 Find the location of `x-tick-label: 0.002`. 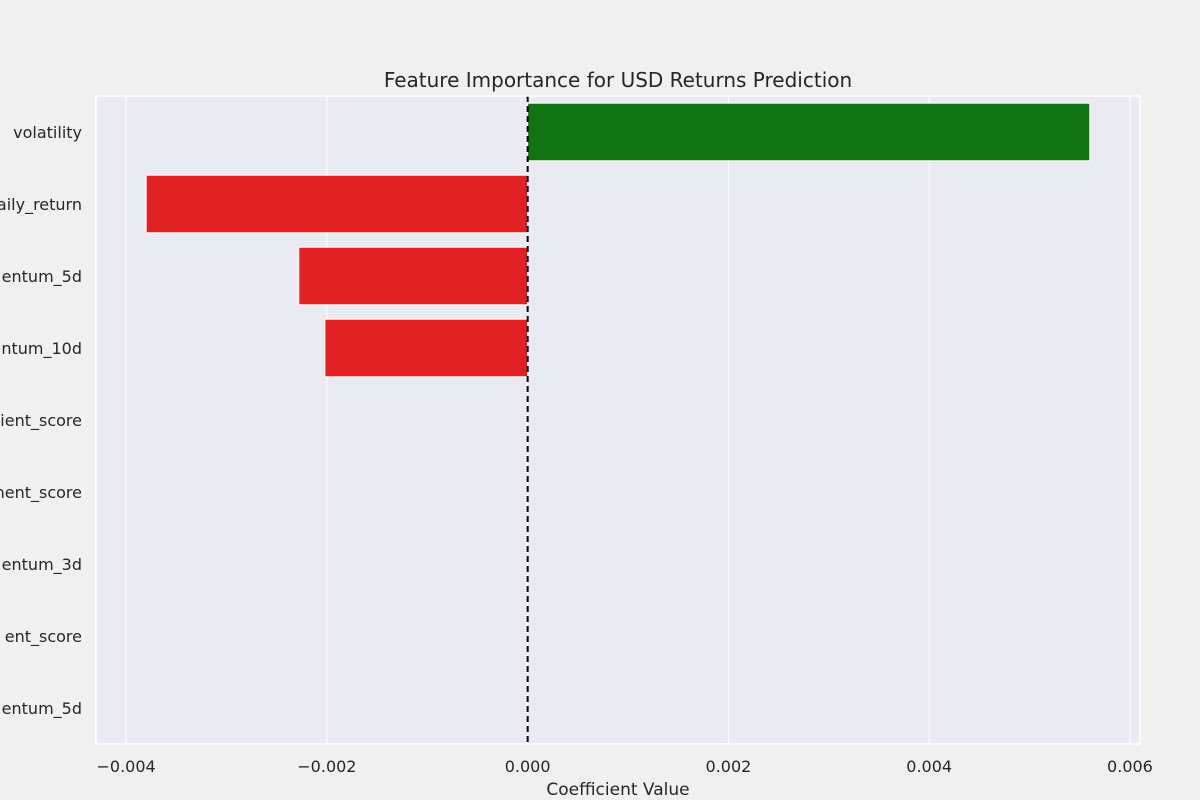

x-tick-label: 0.002 is located at coordinates (729, 766).